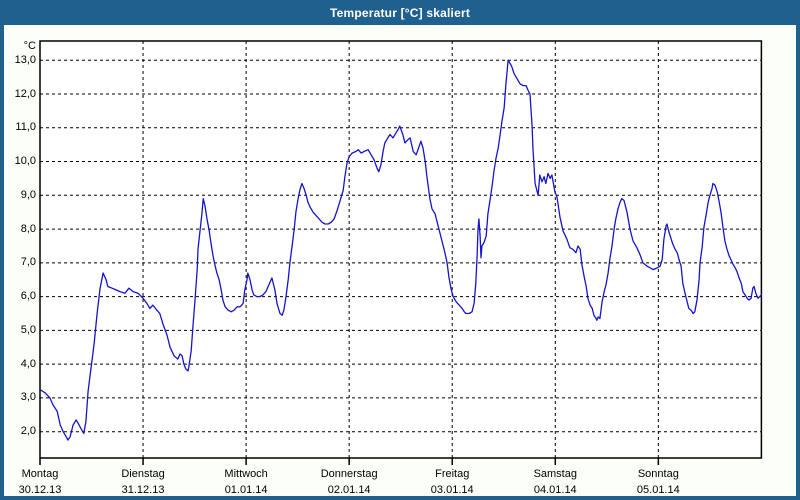 The image size is (800, 500). Describe the element at coordinates (555, 474) in the screenshot. I see `x-axis-day-label: Samstag` at that location.